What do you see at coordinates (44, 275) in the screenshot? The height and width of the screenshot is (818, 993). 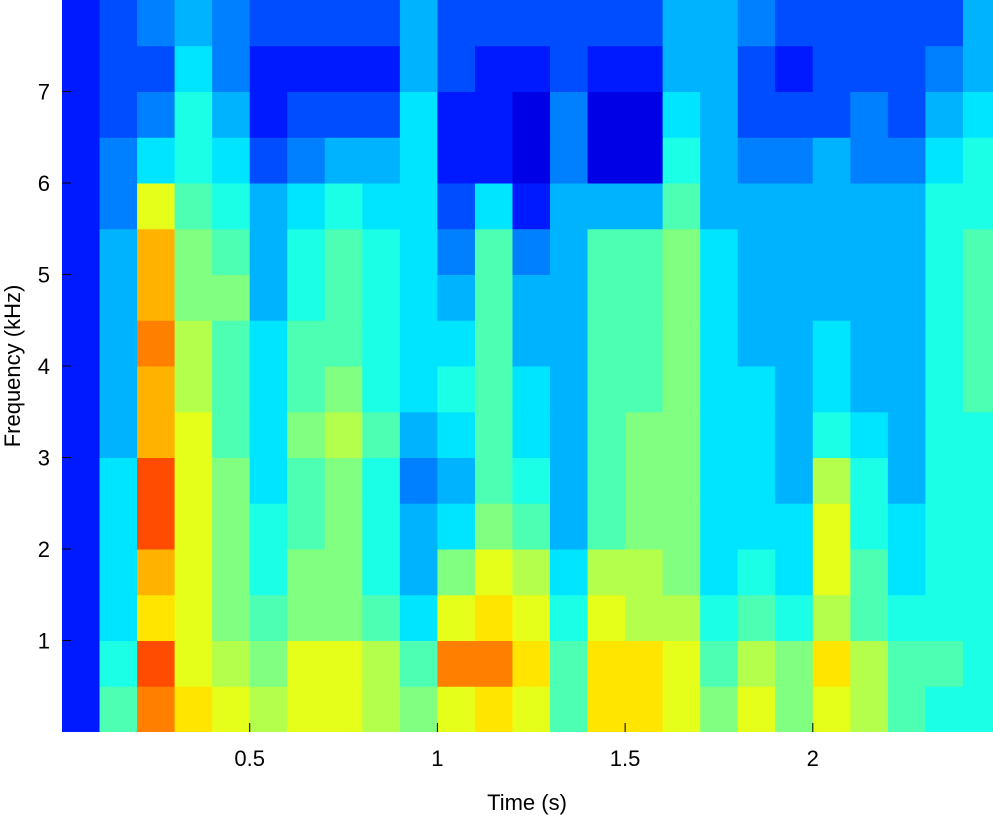 I see `y-tick-label: 5` at bounding box center [44, 275].